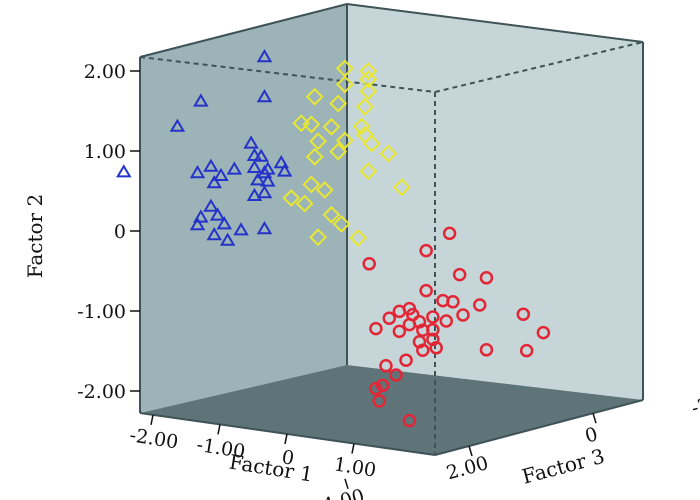 Image resolution: width=700 pixels, height=500 pixels. What do you see at coordinates (287, 458) in the screenshot?
I see `x-tick-label: 0` at bounding box center [287, 458].